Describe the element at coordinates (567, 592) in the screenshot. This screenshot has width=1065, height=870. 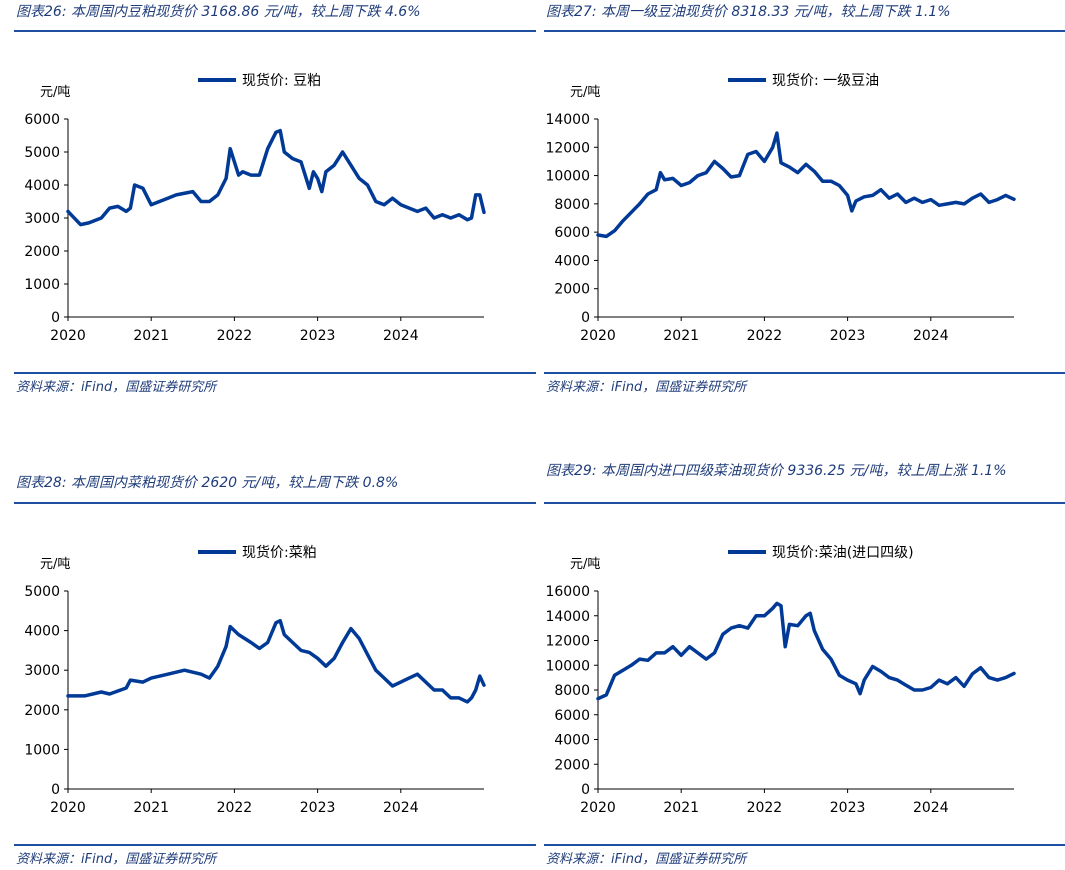
I see `y-tick-label: 16000` at that location.